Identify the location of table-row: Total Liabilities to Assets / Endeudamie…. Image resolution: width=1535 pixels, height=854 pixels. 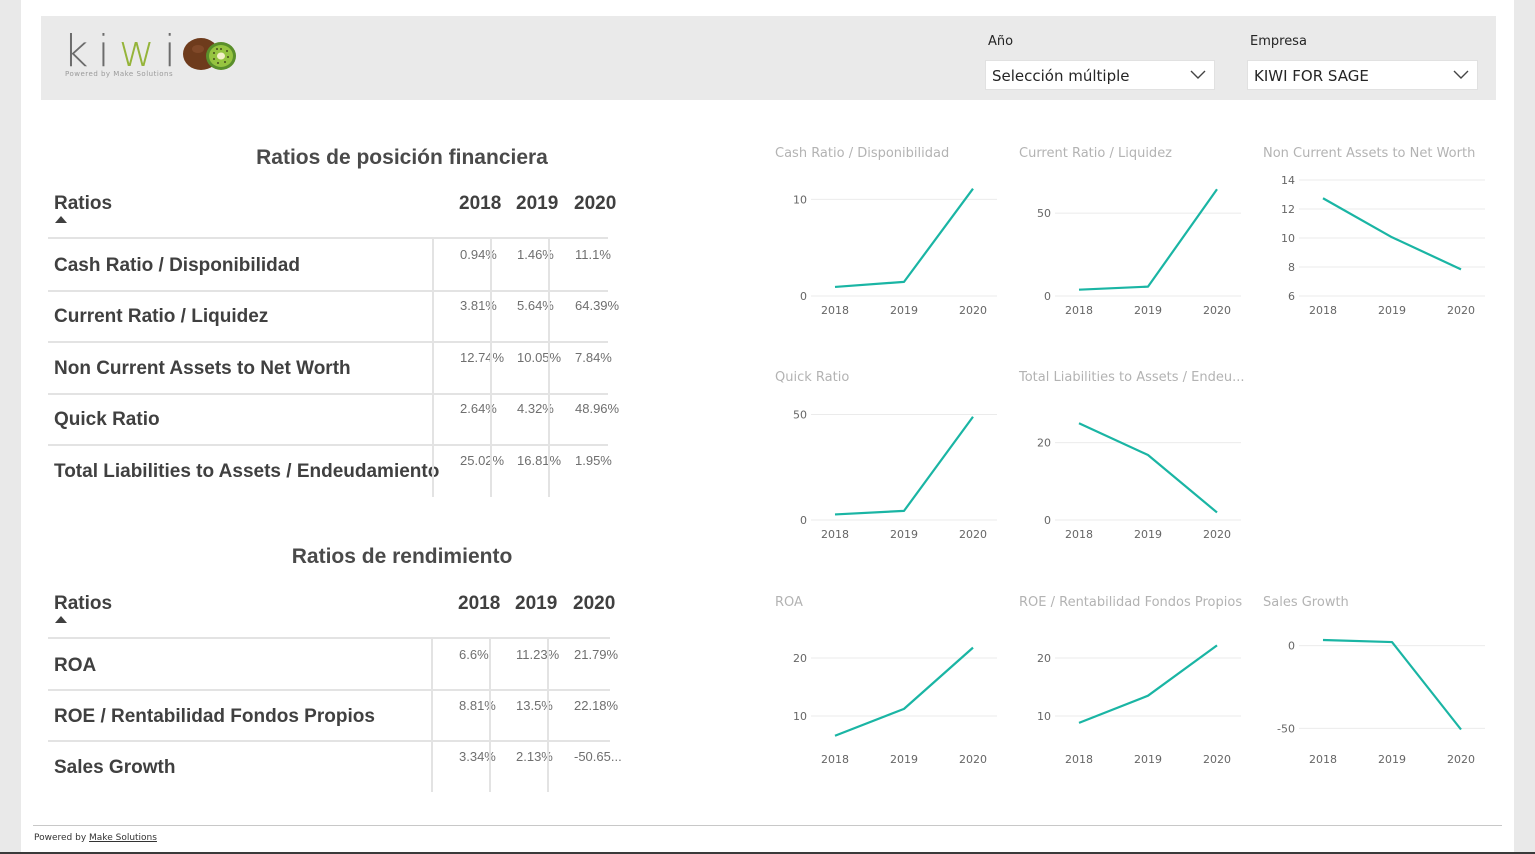
(330, 471).